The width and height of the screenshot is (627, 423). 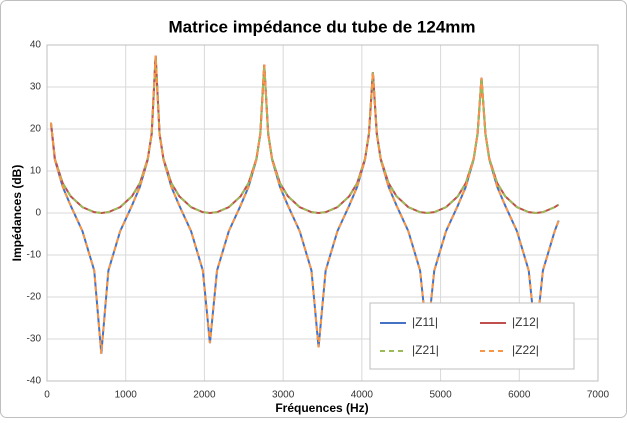 I want to click on legend-label: |Z22|, so click(x=525, y=350).